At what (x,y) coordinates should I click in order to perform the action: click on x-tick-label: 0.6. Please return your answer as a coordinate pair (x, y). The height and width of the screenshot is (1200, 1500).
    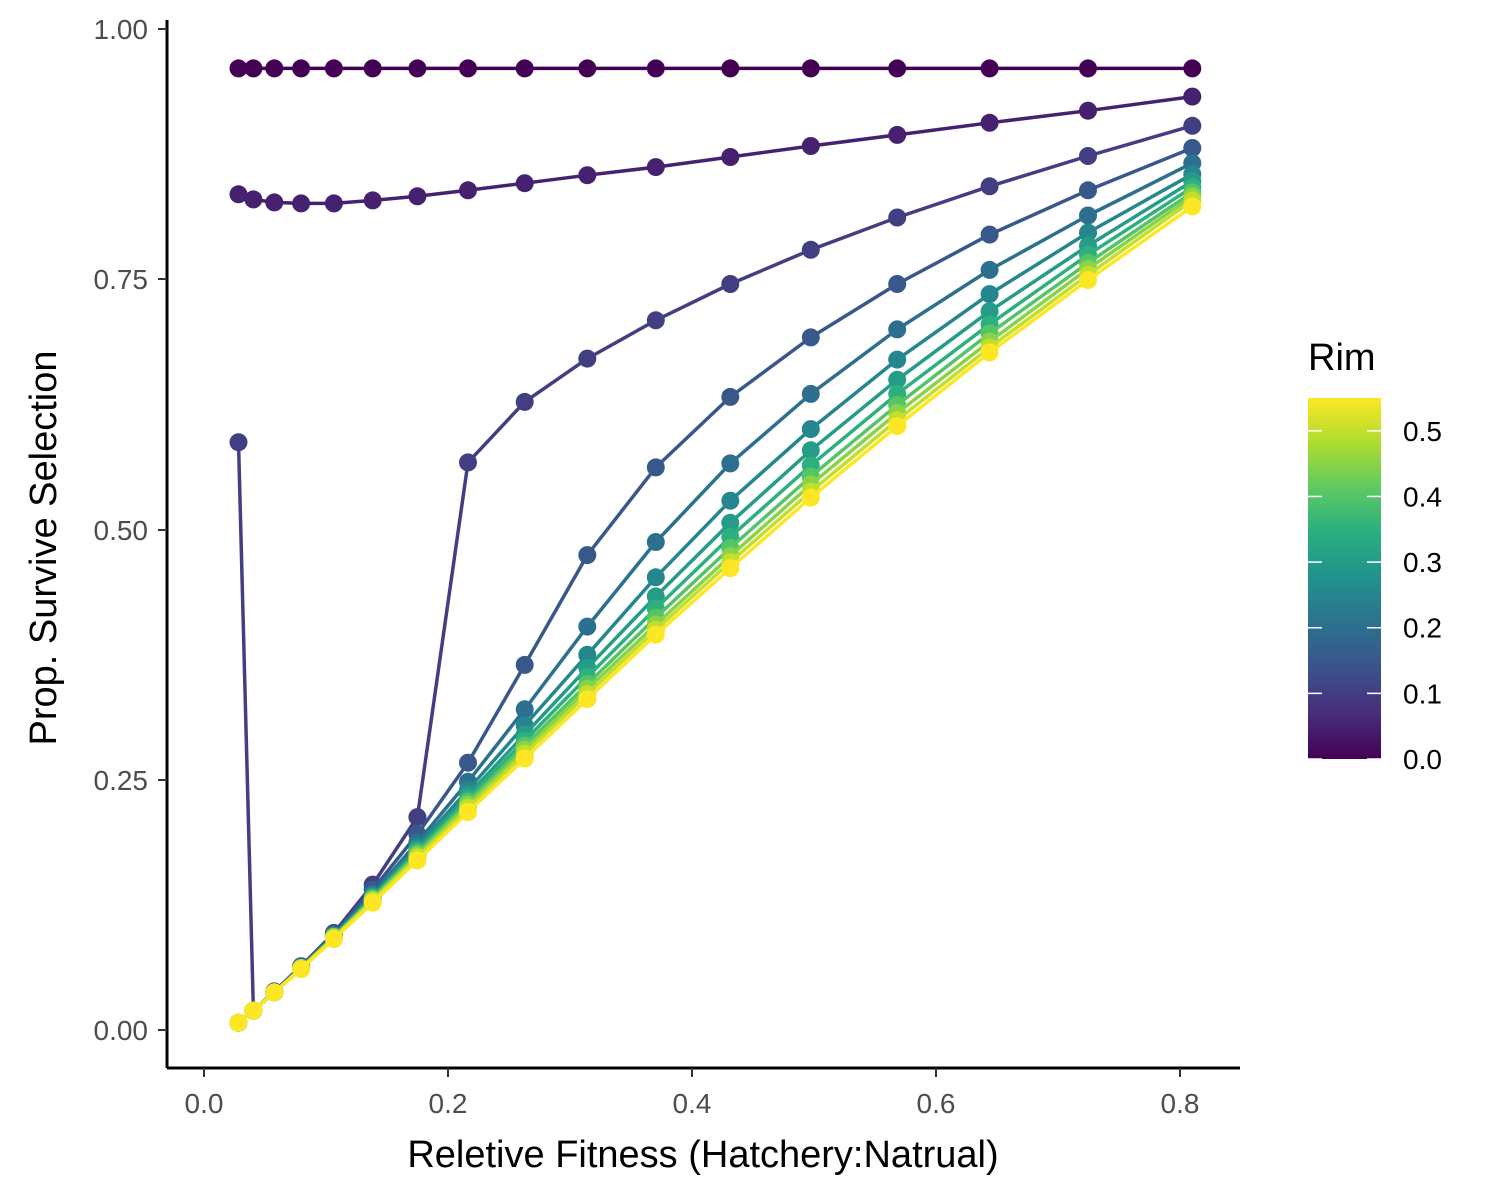
    Looking at the image, I should click on (936, 1103).